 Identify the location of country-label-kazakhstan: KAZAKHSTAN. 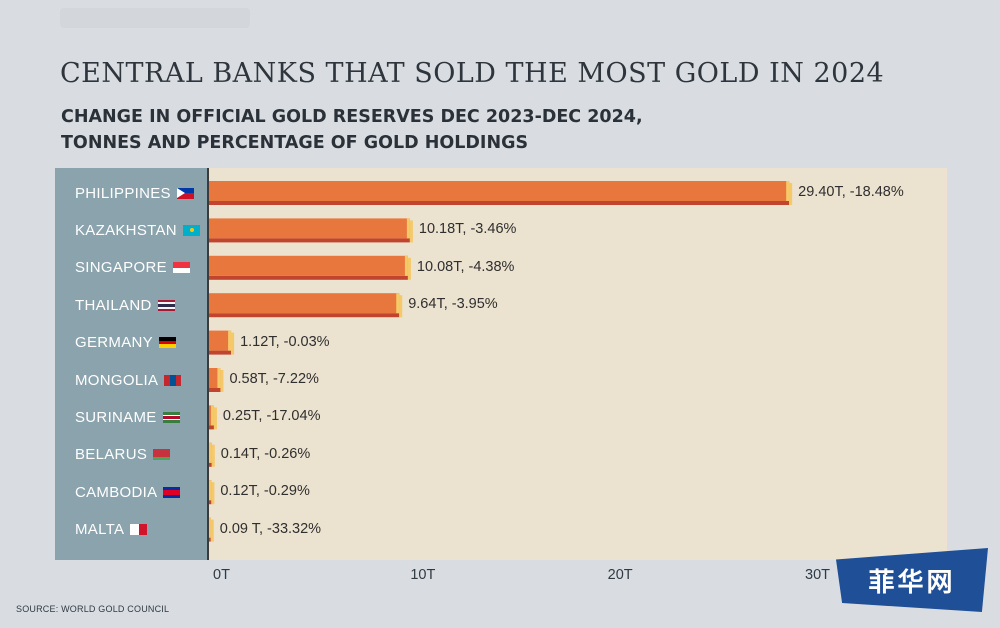
(137, 230).